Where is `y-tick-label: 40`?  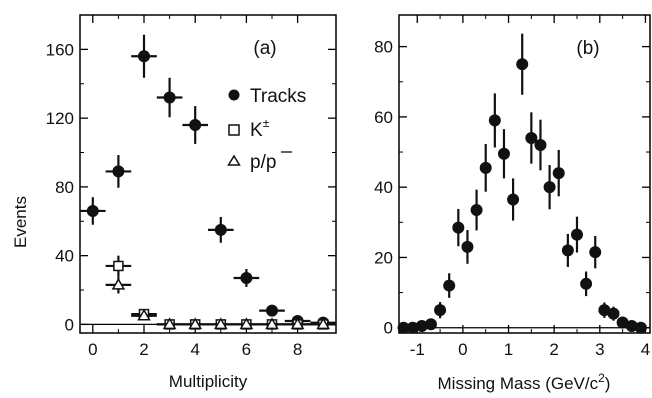 y-tick-label: 40 is located at coordinates (383, 187).